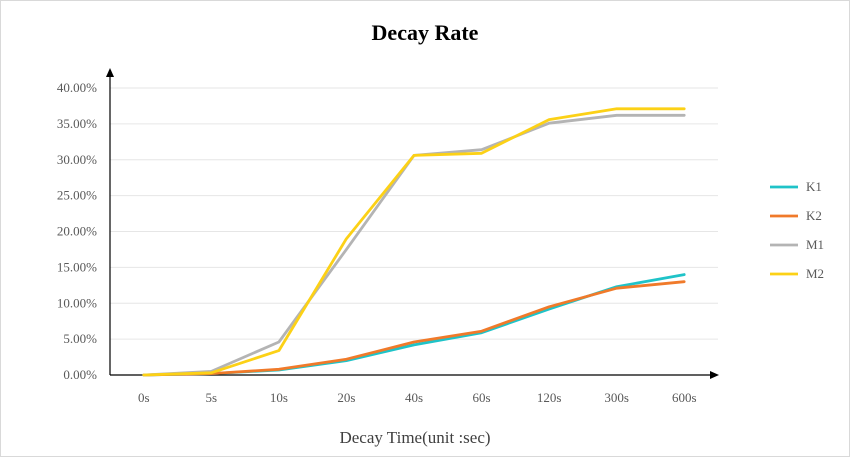 The width and height of the screenshot is (850, 457). I want to click on y-tick-label: 15.00%, so click(77, 266).